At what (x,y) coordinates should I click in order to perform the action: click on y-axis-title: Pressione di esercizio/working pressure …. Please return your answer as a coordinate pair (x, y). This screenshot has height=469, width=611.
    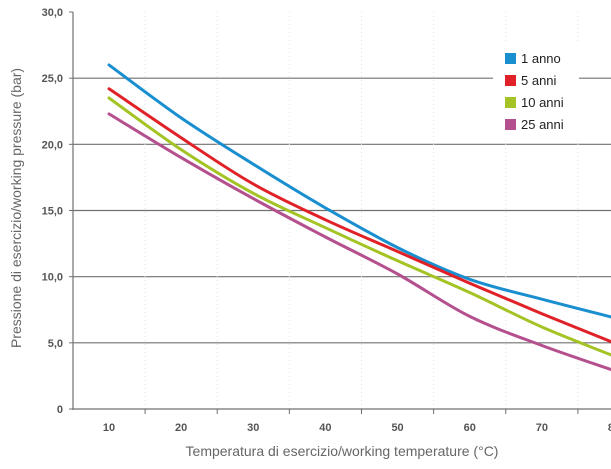
    Looking at the image, I should click on (16, 208).